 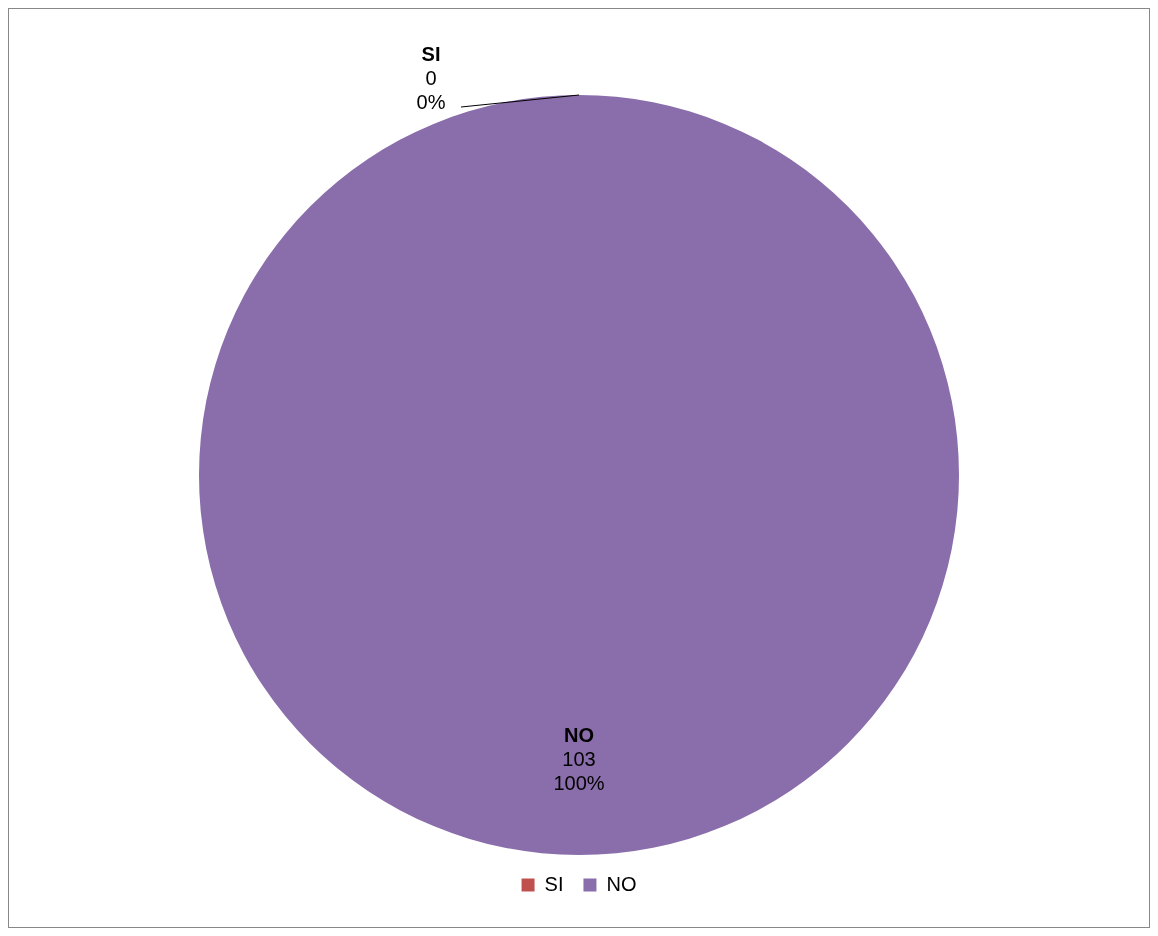 I want to click on legend-label: NO, so click(x=621, y=883).